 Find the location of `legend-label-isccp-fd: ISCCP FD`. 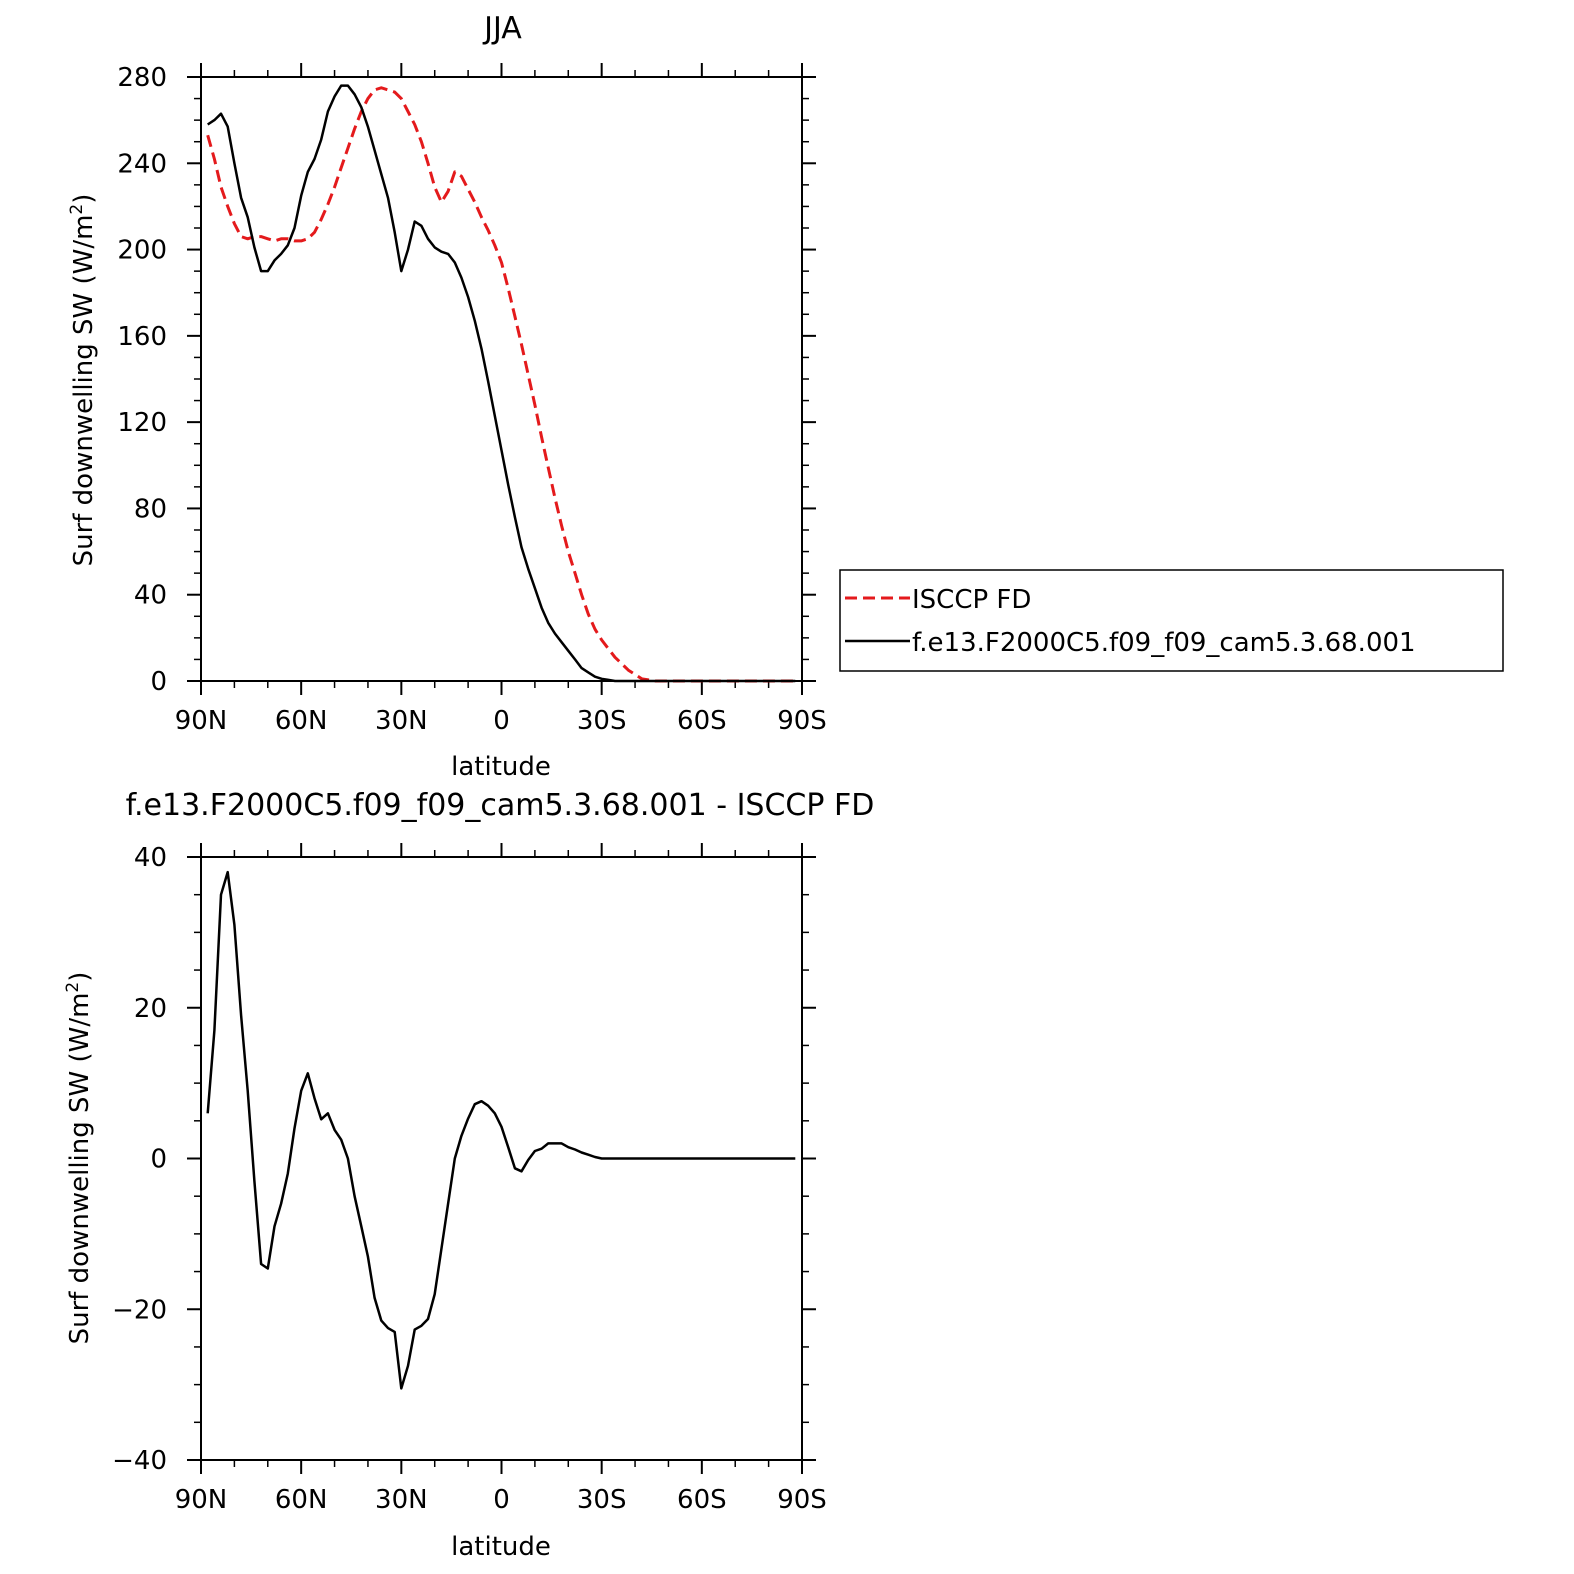

legend-label-isccp-fd: ISCCP FD is located at coordinates (971, 600).